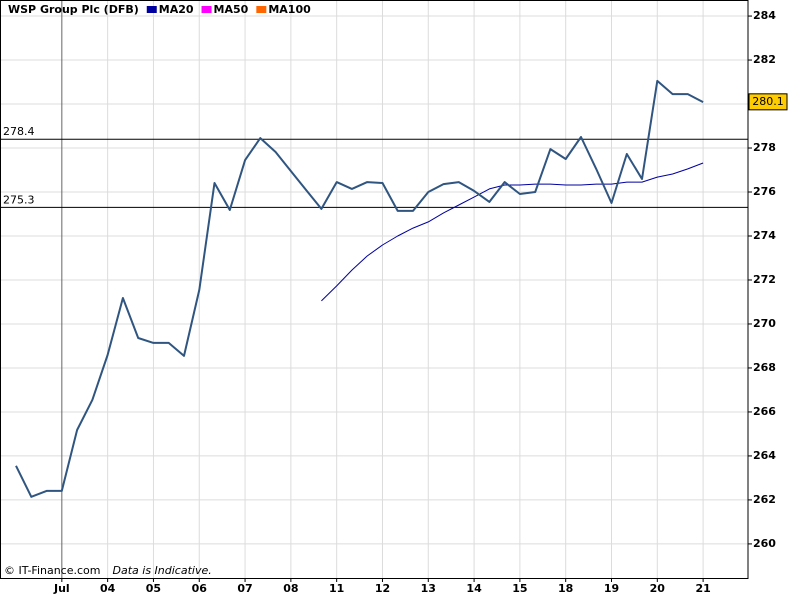  I want to click on x-tick-label: 21, so click(702, 588).